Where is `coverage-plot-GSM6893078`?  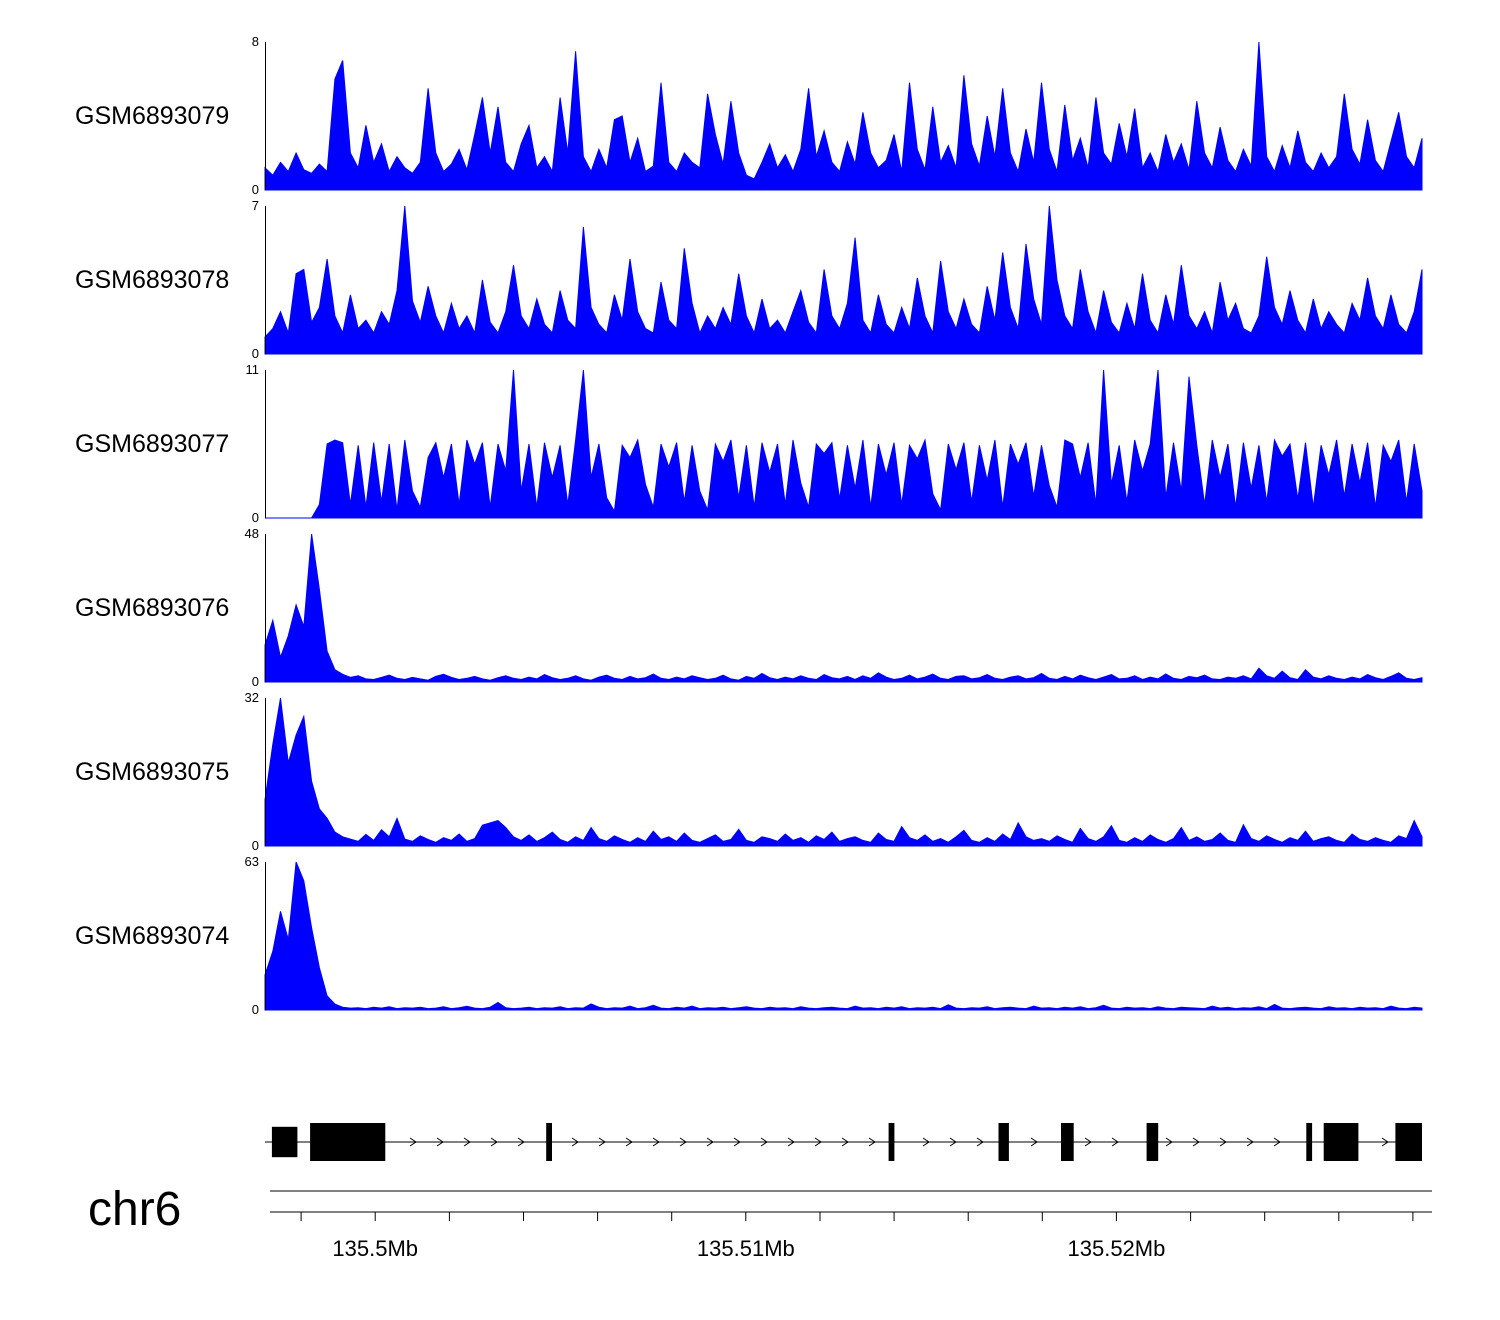 coverage-plot-GSM6893078 is located at coordinates (843, 280).